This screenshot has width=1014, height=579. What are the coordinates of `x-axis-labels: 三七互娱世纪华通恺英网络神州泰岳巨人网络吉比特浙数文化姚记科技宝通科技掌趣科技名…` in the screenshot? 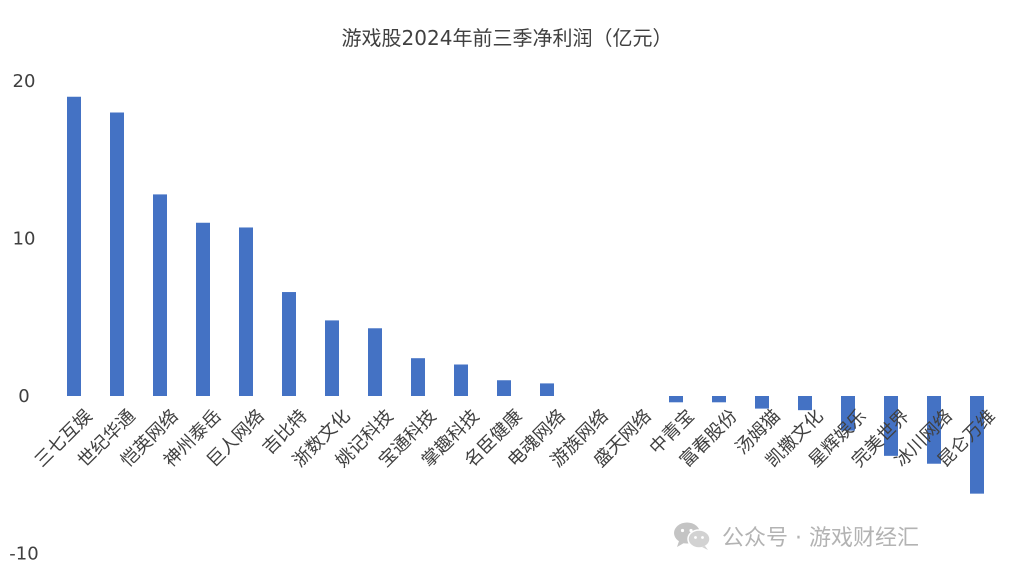 It's located at (515, 439).